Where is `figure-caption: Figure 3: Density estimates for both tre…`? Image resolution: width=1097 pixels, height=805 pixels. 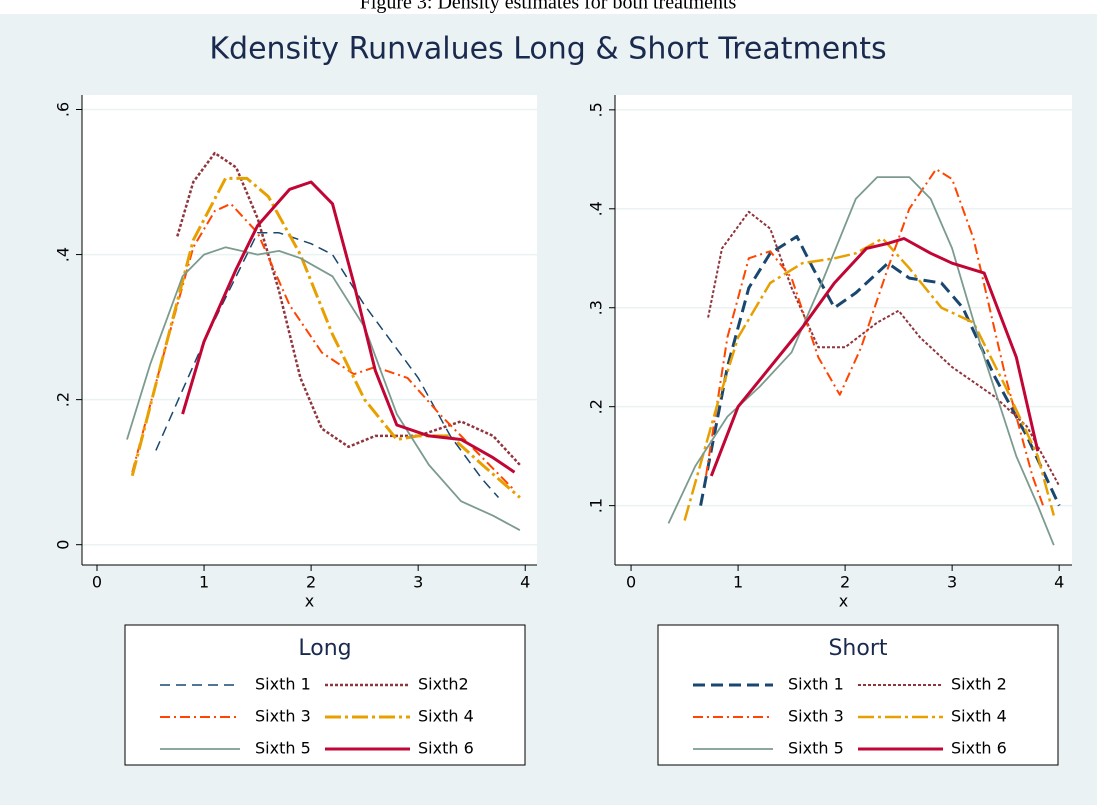 figure-caption: Figure 3: Density estimates for both tre… is located at coordinates (548, 7).